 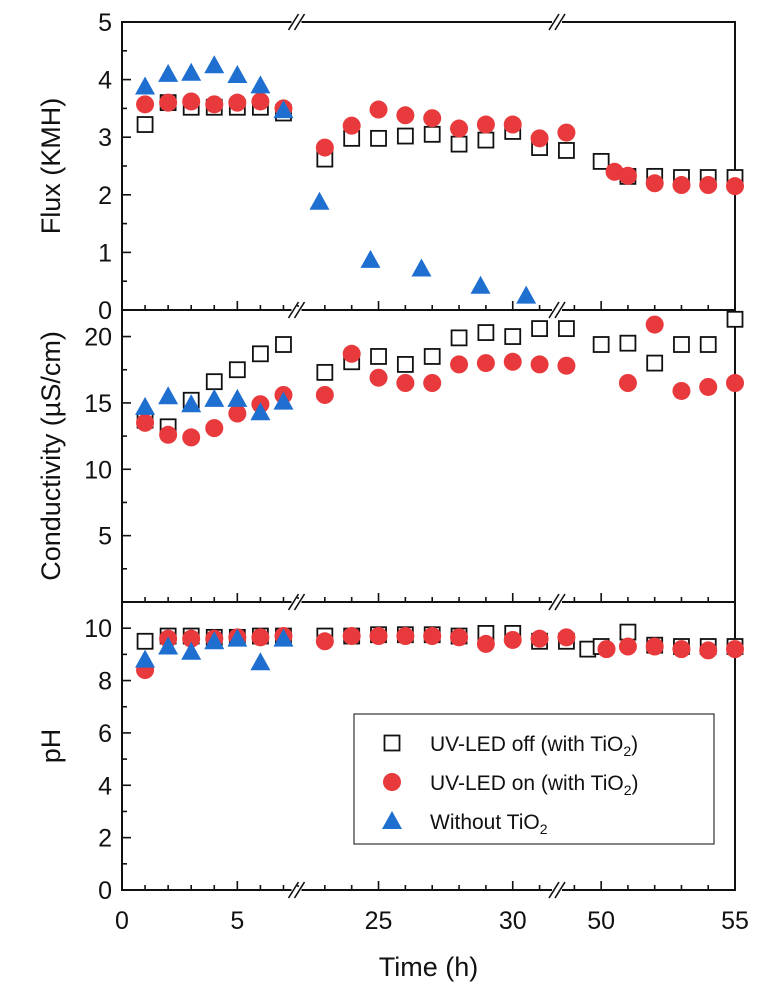 What do you see at coordinates (379, 921) in the screenshot?
I see `x-tick-label: 25` at bounding box center [379, 921].